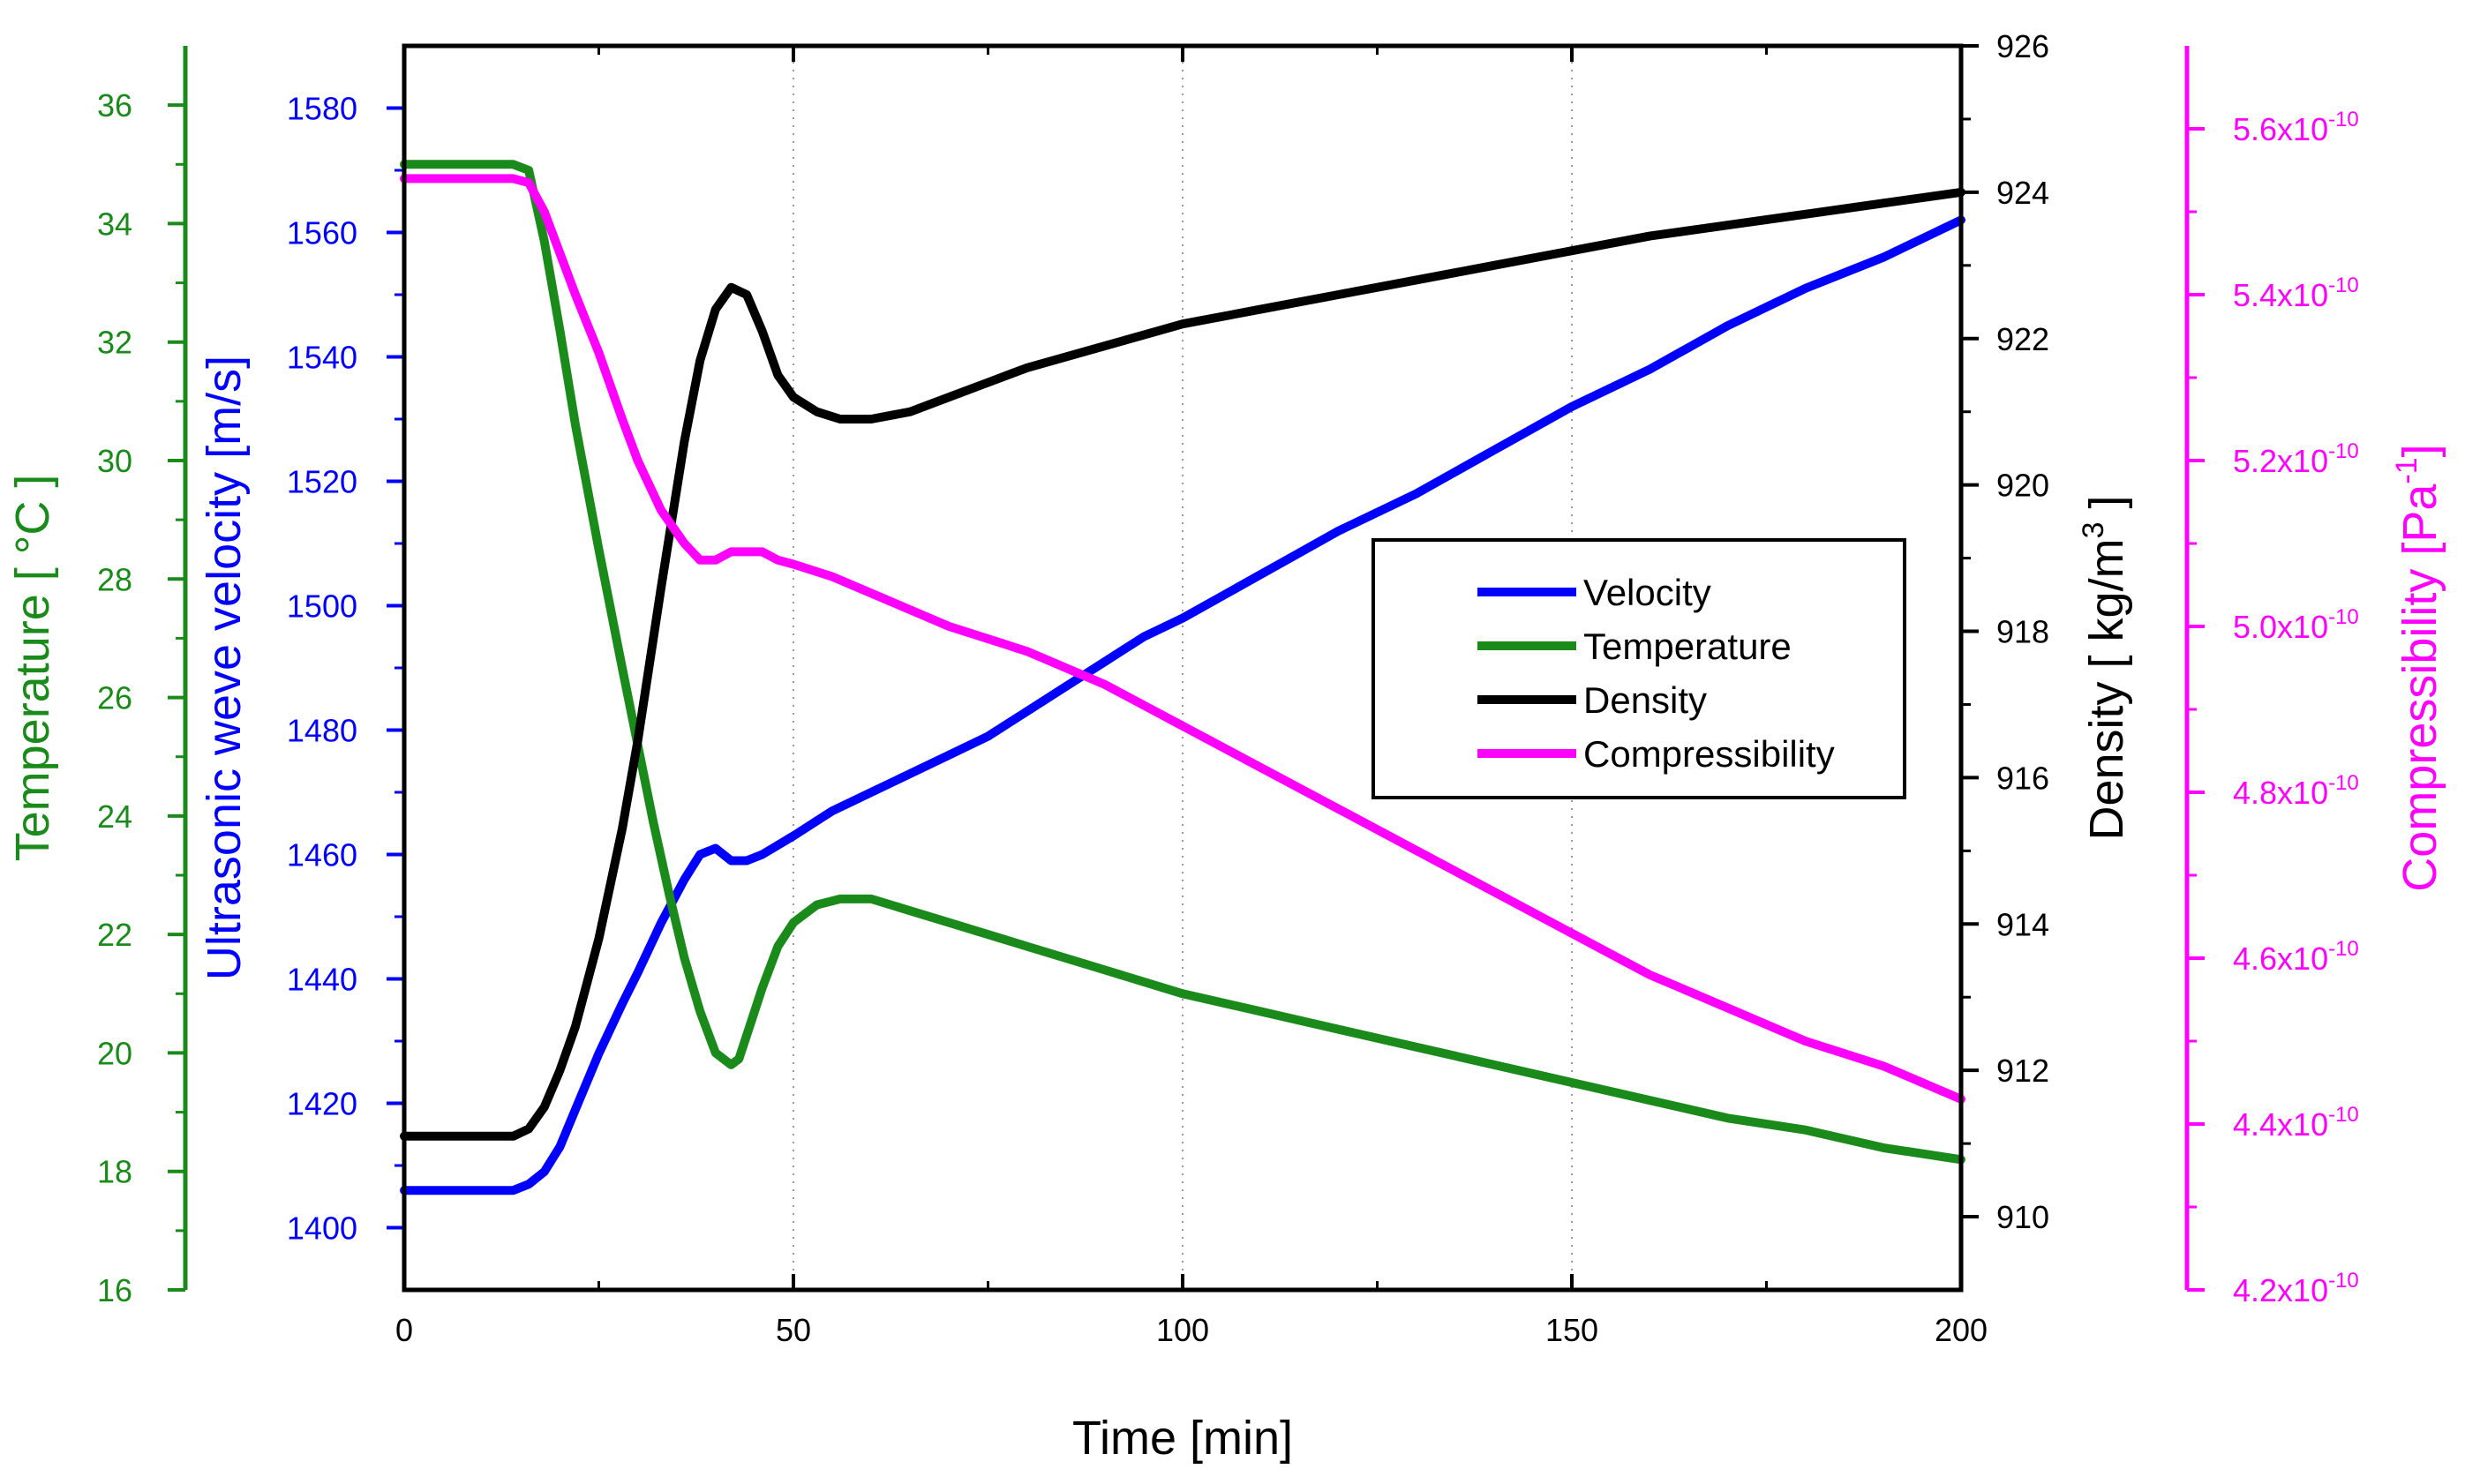  What do you see at coordinates (322, 358) in the screenshot?
I see `velocity-tick-label: 1540` at bounding box center [322, 358].